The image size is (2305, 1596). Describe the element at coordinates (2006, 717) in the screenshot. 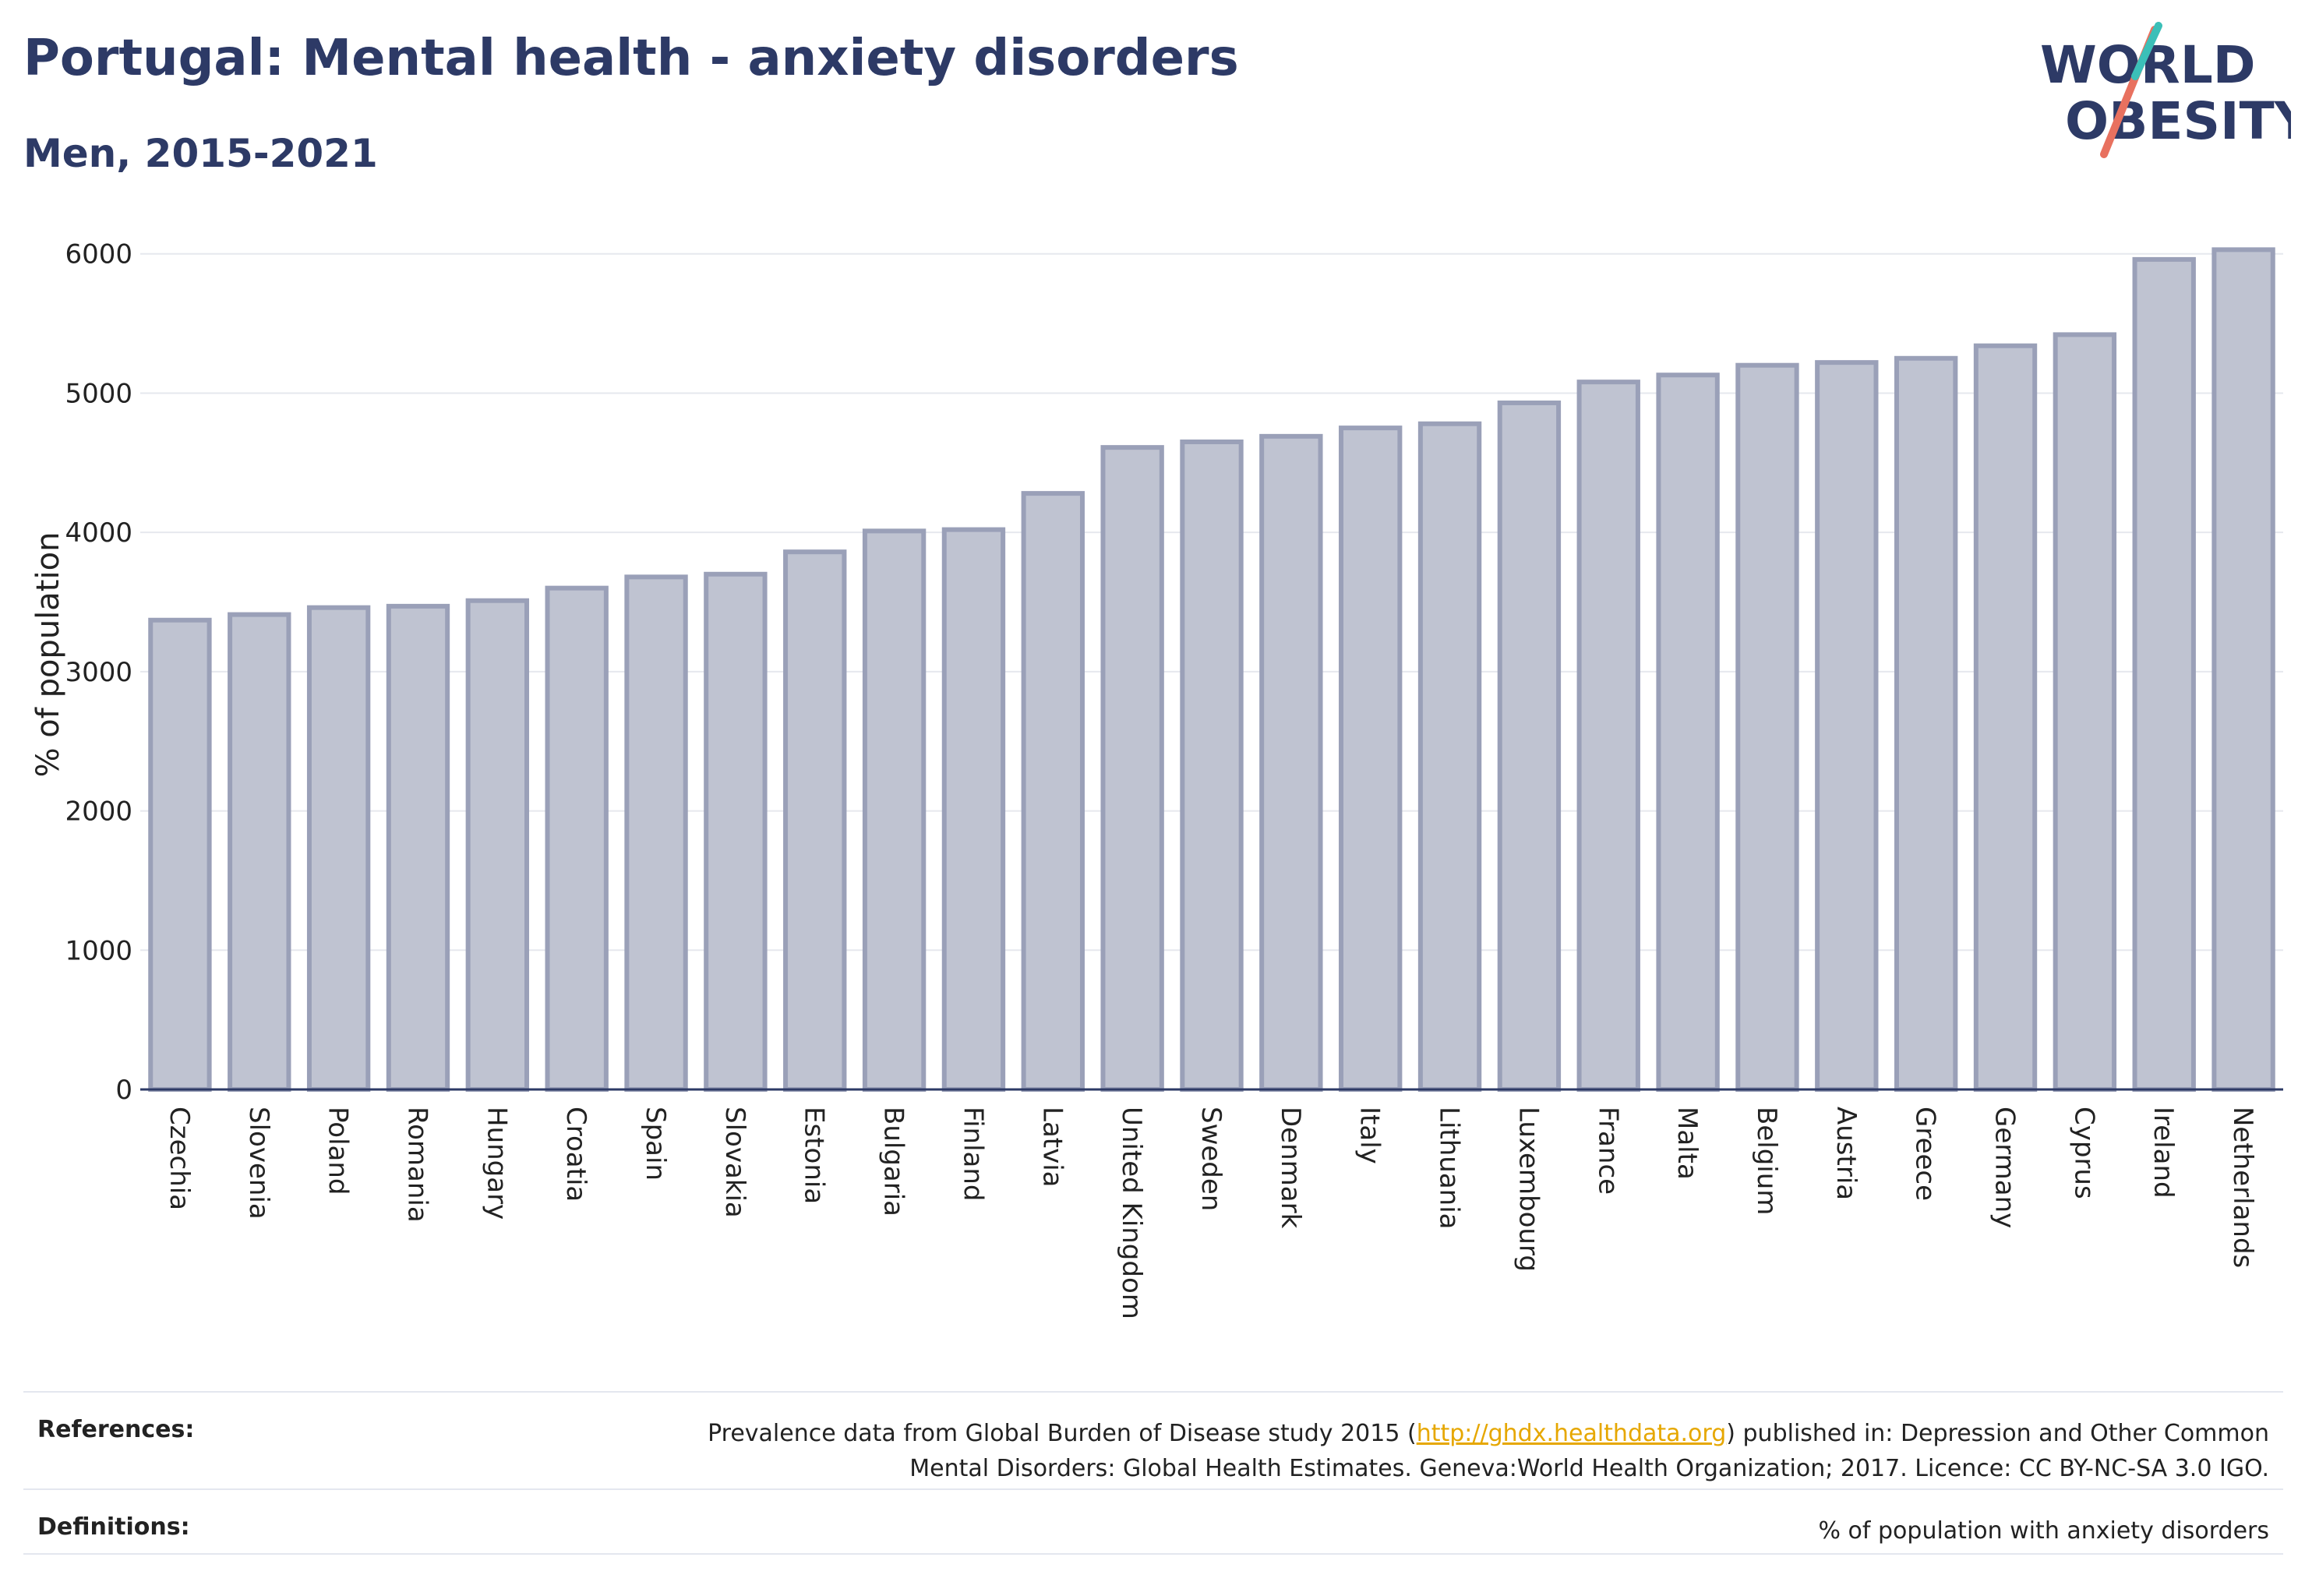

I see `bar-germany` at that location.